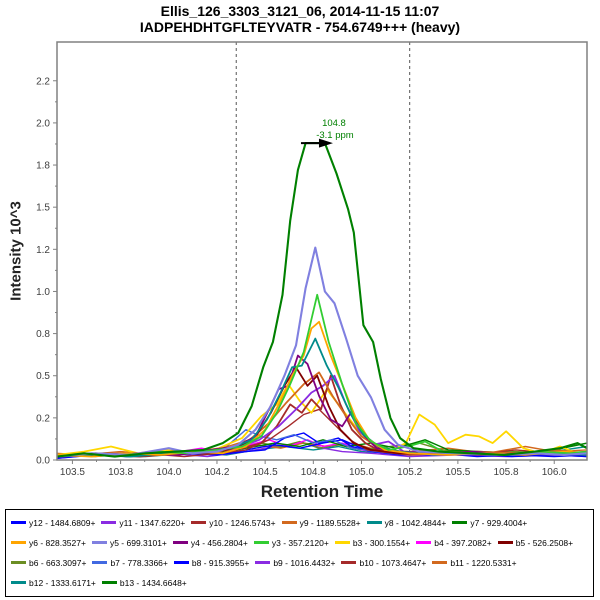  I want to click on x-tick-label: 104.2, so click(216, 472).